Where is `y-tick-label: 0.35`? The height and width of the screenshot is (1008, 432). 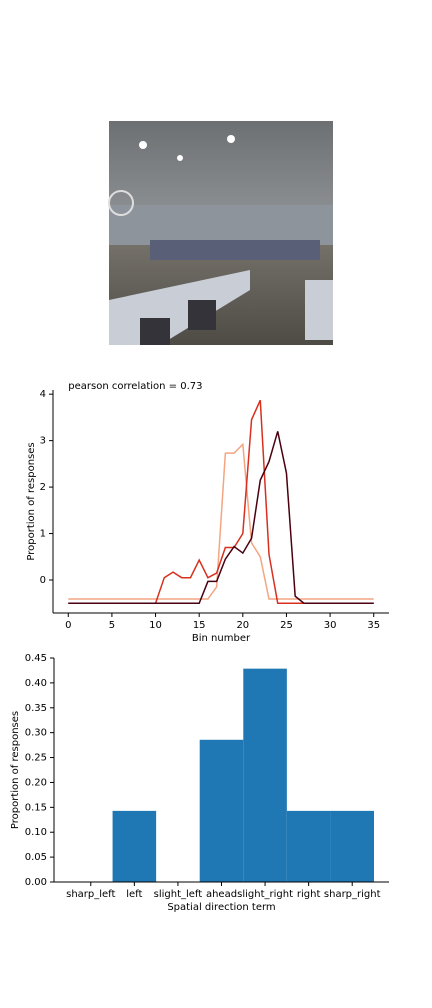 y-tick-label: 0.35 is located at coordinates (36, 708).